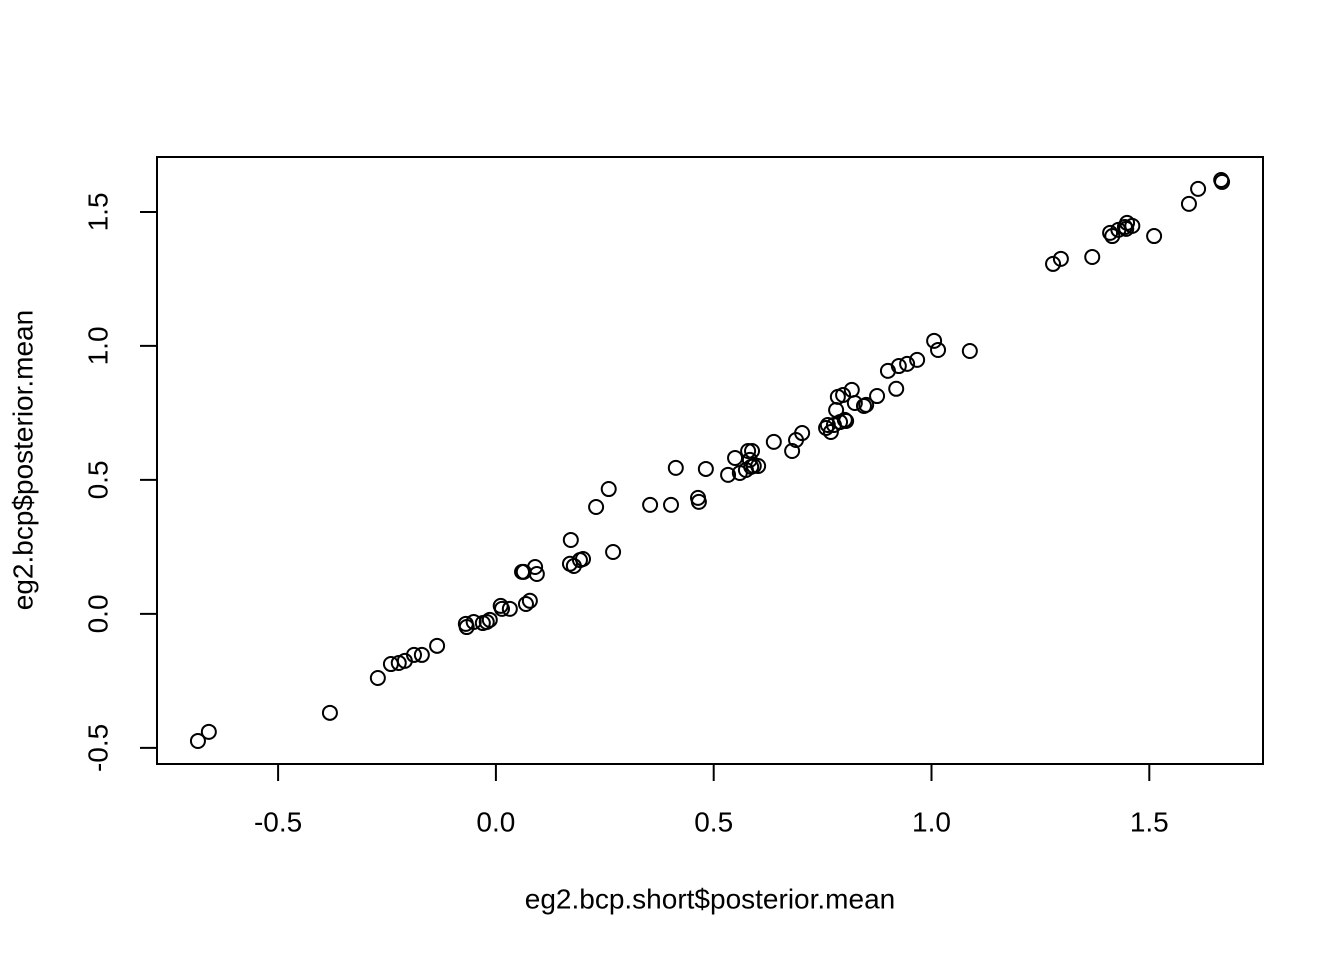 The image size is (1344, 960). Describe the element at coordinates (97, 748) in the screenshot. I see `y-tick-label: -0.5` at that location.